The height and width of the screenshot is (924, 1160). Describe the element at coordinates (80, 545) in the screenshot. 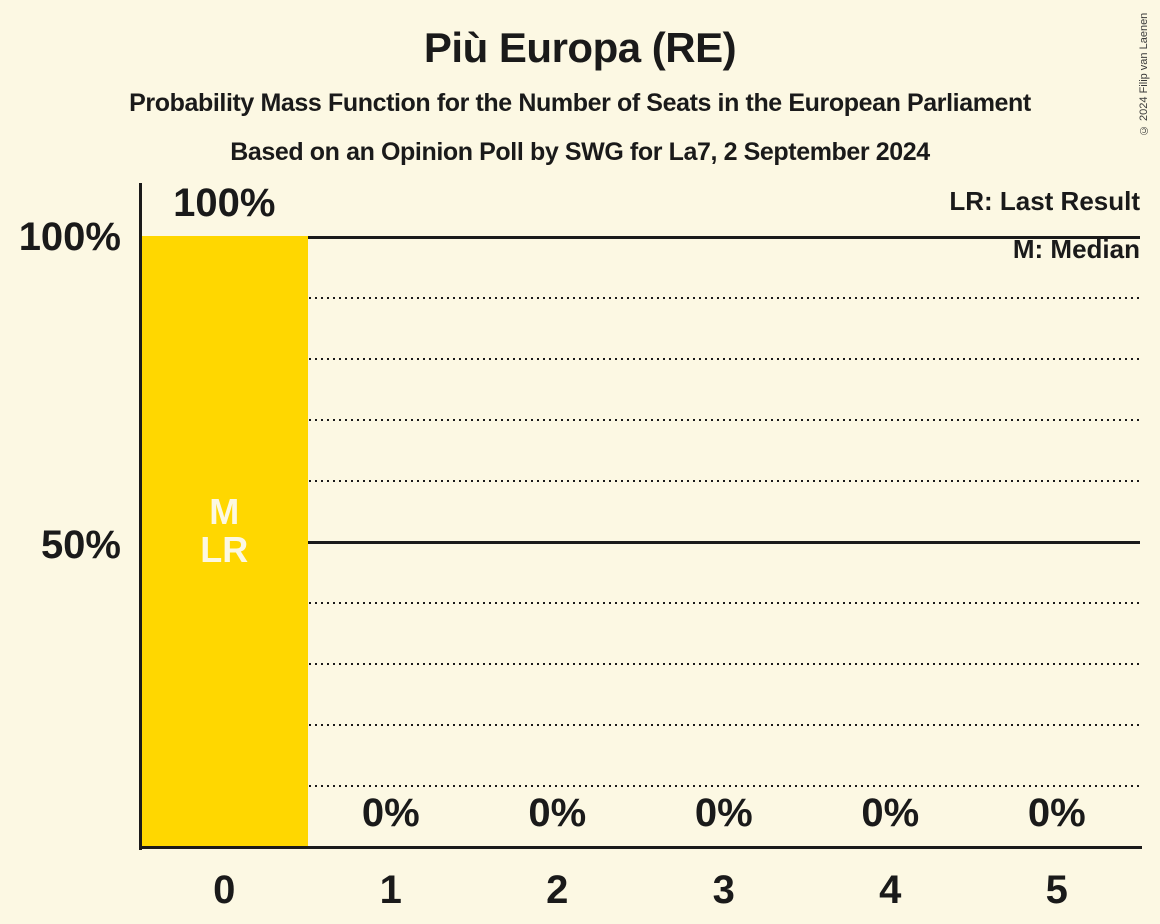

I see `y-axis-label-50: 50%` at that location.